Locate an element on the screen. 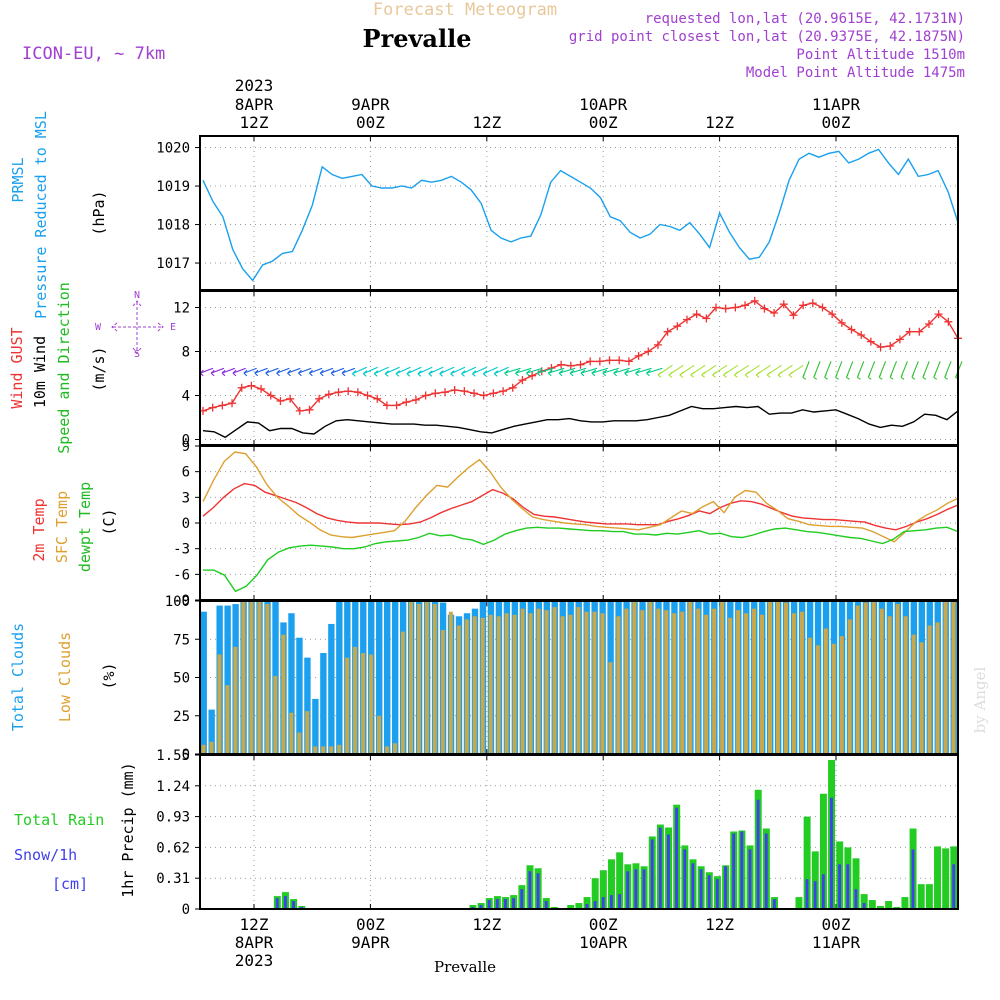 This screenshot has width=1000, height=1000. bottom-date-label: 8APR is located at coordinates (254, 942).